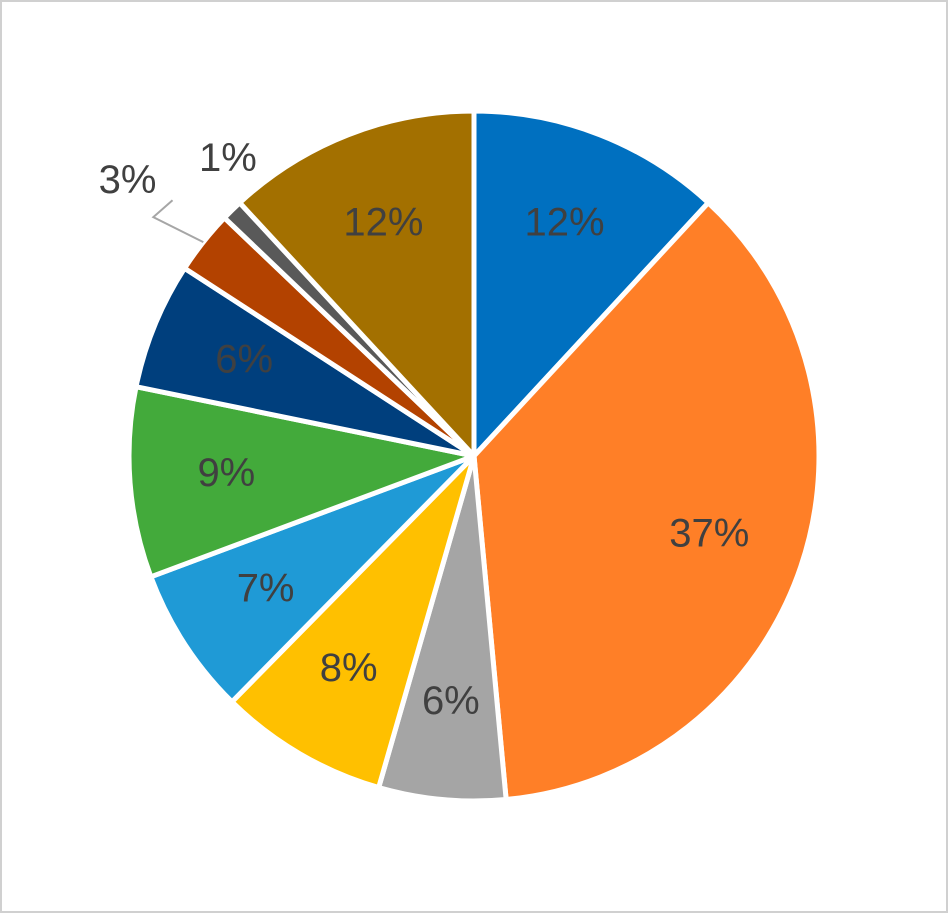 The height and width of the screenshot is (913, 948). What do you see at coordinates (226, 473) in the screenshot?
I see `data-label: 9%` at bounding box center [226, 473].